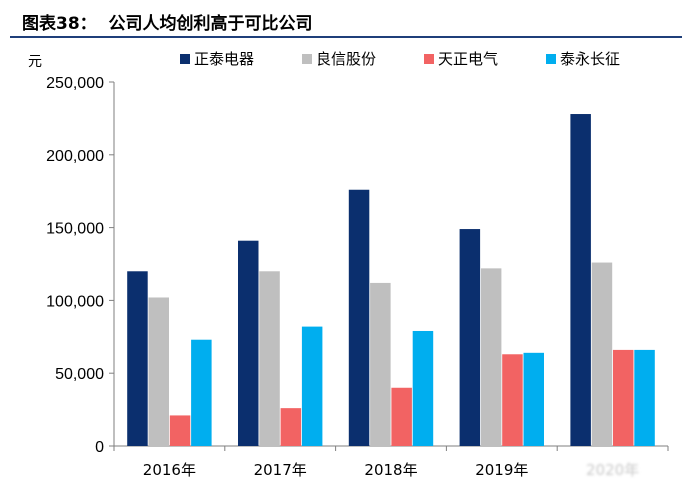 This screenshot has width=688, height=485. I want to click on y-axis-unit-label: 元, so click(35, 62).